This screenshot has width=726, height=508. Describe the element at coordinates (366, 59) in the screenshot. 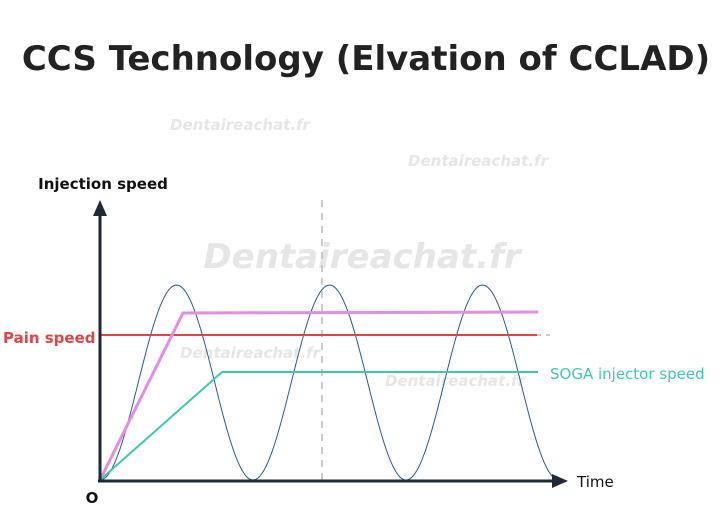

I see `title: CCS Technology (Elvation of CCLAD)` at that location.